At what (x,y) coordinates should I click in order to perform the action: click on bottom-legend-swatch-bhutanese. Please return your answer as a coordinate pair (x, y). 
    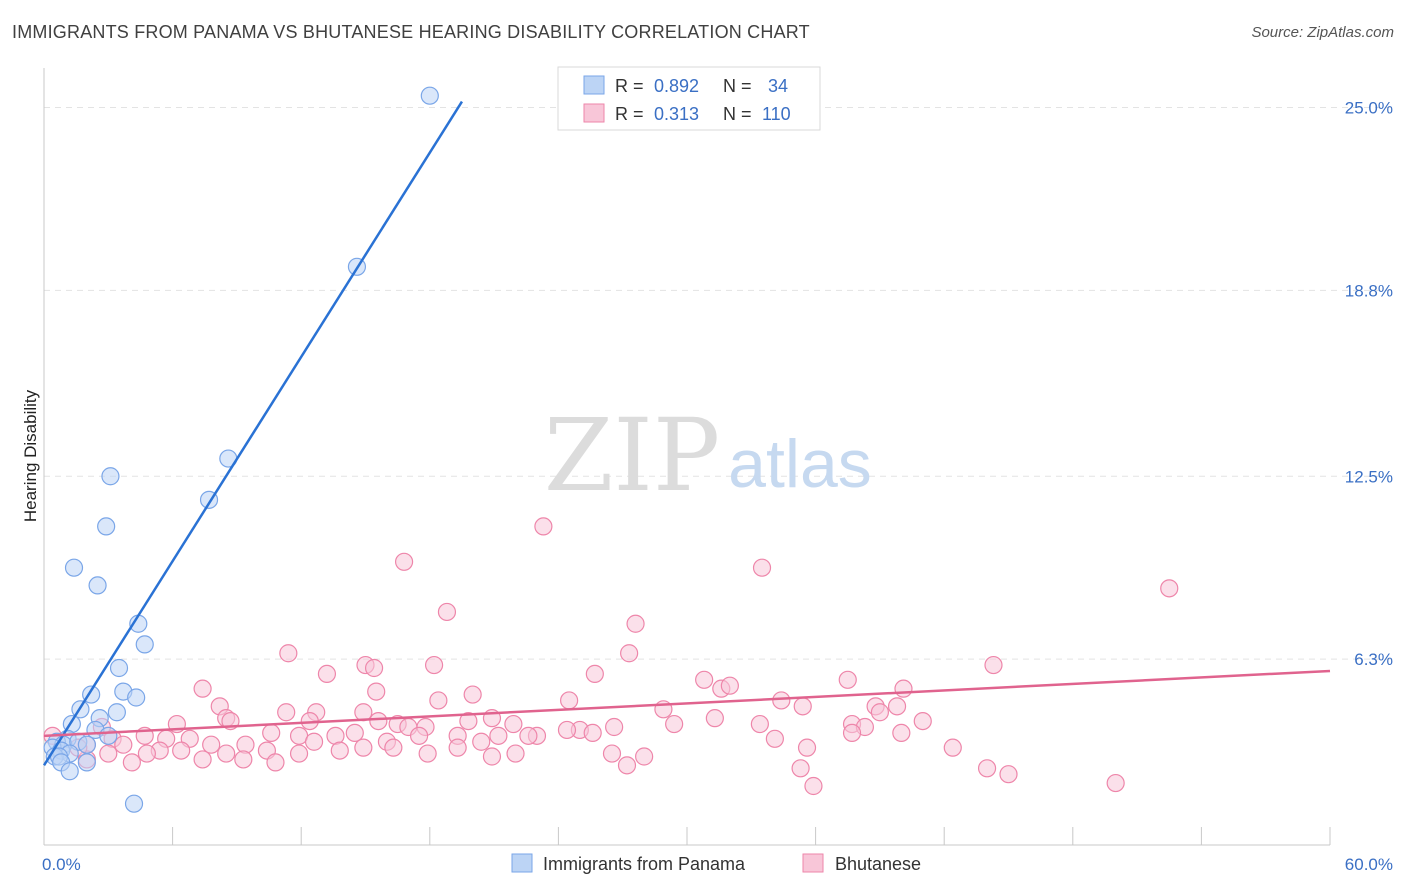
    Looking at the image, I should click on (813, 863).